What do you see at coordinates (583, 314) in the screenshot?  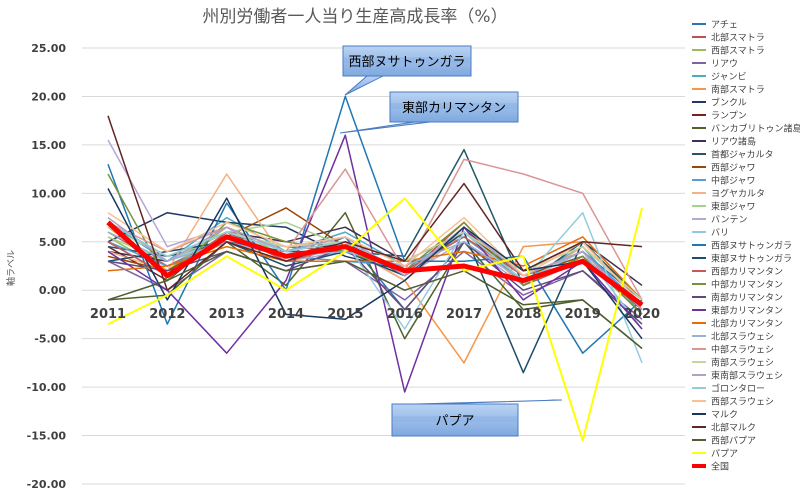 I see `x-tick-label: 2019` at bounding box center [583, 314].